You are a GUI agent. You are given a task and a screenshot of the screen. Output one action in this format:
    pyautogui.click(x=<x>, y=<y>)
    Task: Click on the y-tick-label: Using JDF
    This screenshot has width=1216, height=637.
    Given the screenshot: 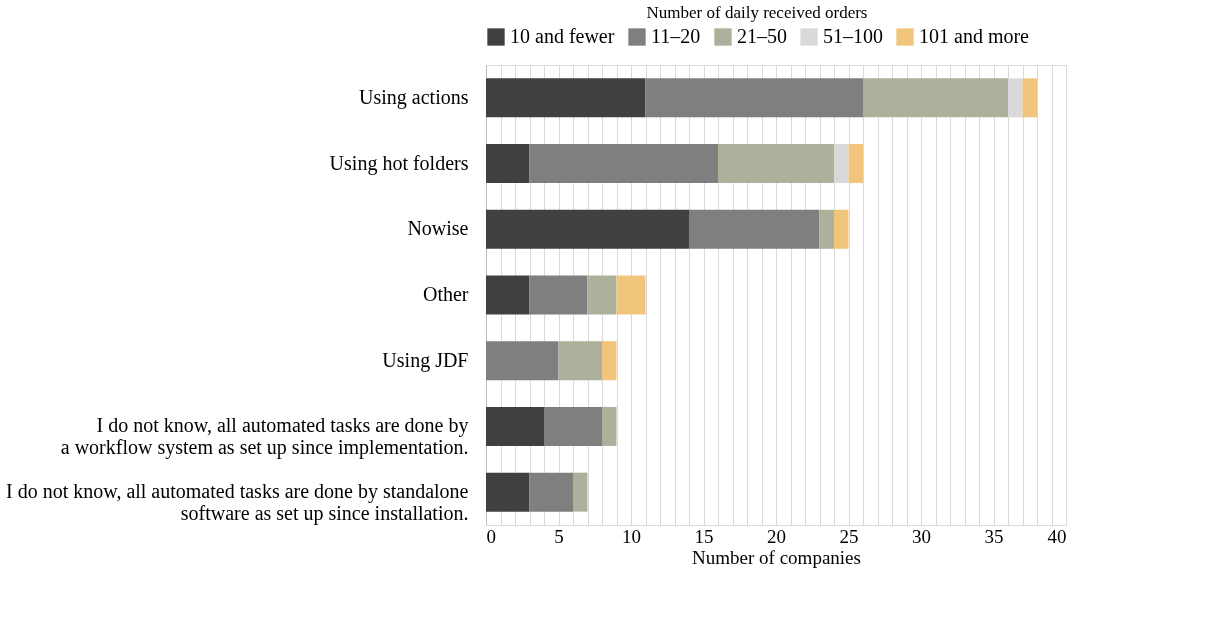 What is the action you would take?
    pyautogui.click(x=425, y=360)
    